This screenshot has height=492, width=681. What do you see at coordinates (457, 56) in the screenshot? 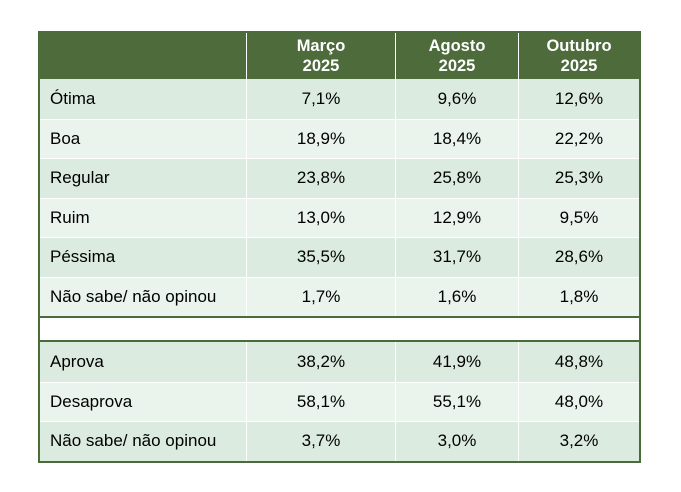
I see `header-cell-agosto: Agosto 2025` at bounding box center [457, 56].